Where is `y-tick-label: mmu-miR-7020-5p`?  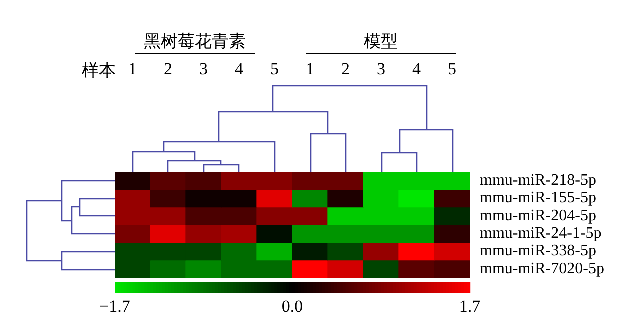
y-tick-label: mmu-miR-7020-5p is located at coordinates (542, 269).